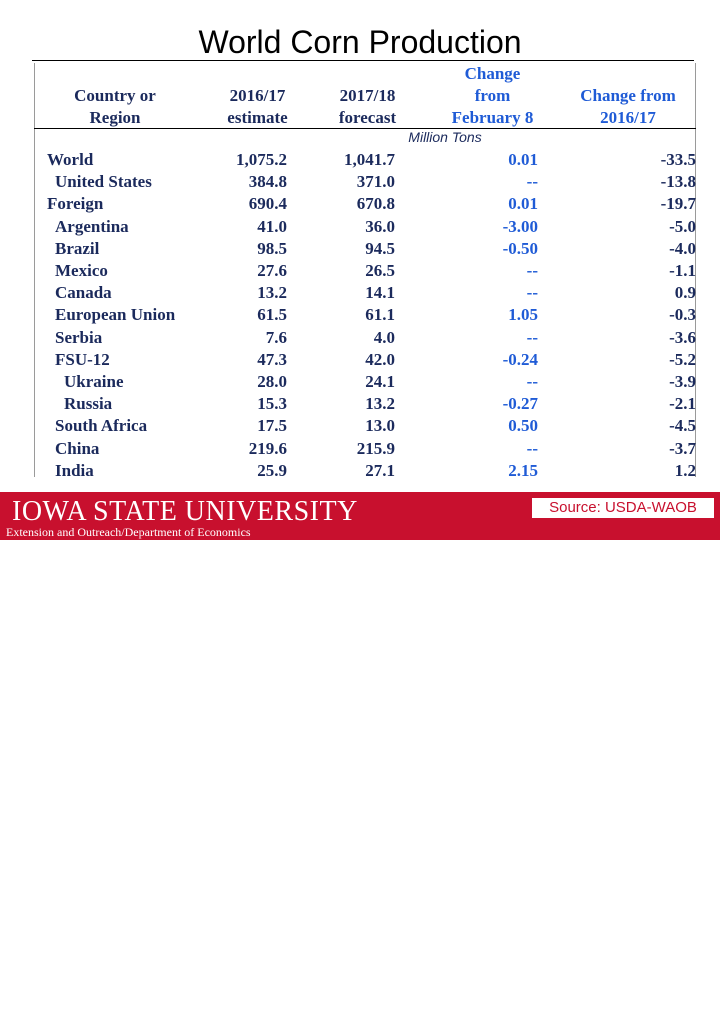 Image resolution: width=720 pixels, height=1032 pixels. What do you see at coordinates (375, 182) in the screenshot?
I see `row-forecast: 371.0` at bounding box center [375, 182].